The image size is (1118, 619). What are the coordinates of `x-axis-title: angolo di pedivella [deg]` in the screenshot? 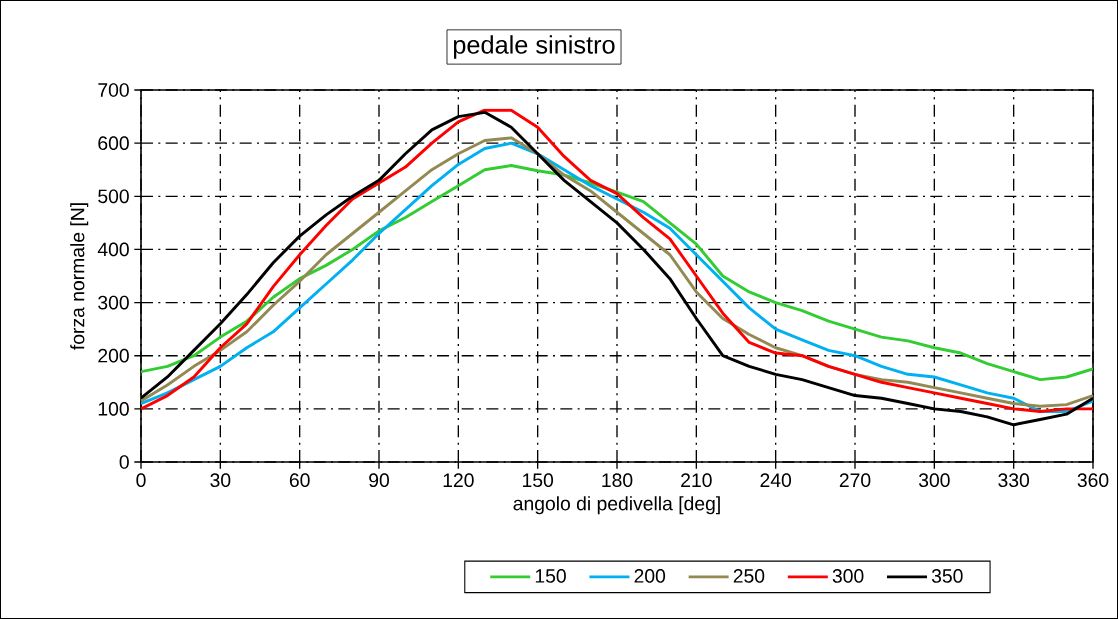 It's located at (616, 505).